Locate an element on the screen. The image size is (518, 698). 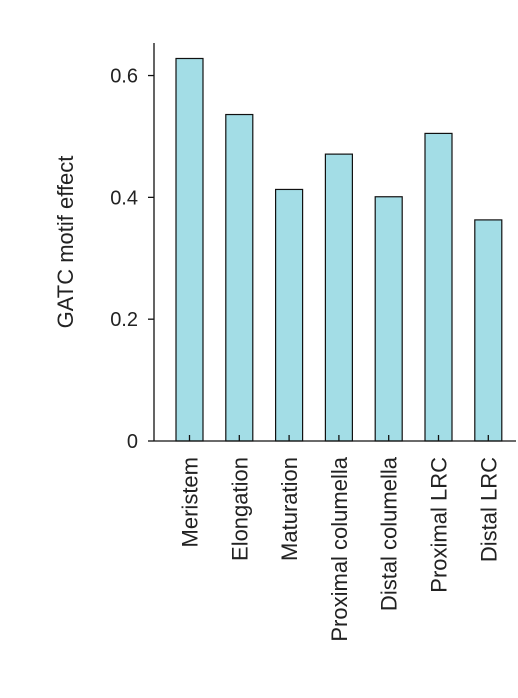
y-axis-title: GATC motif effect is located at coordinates (65, 242).